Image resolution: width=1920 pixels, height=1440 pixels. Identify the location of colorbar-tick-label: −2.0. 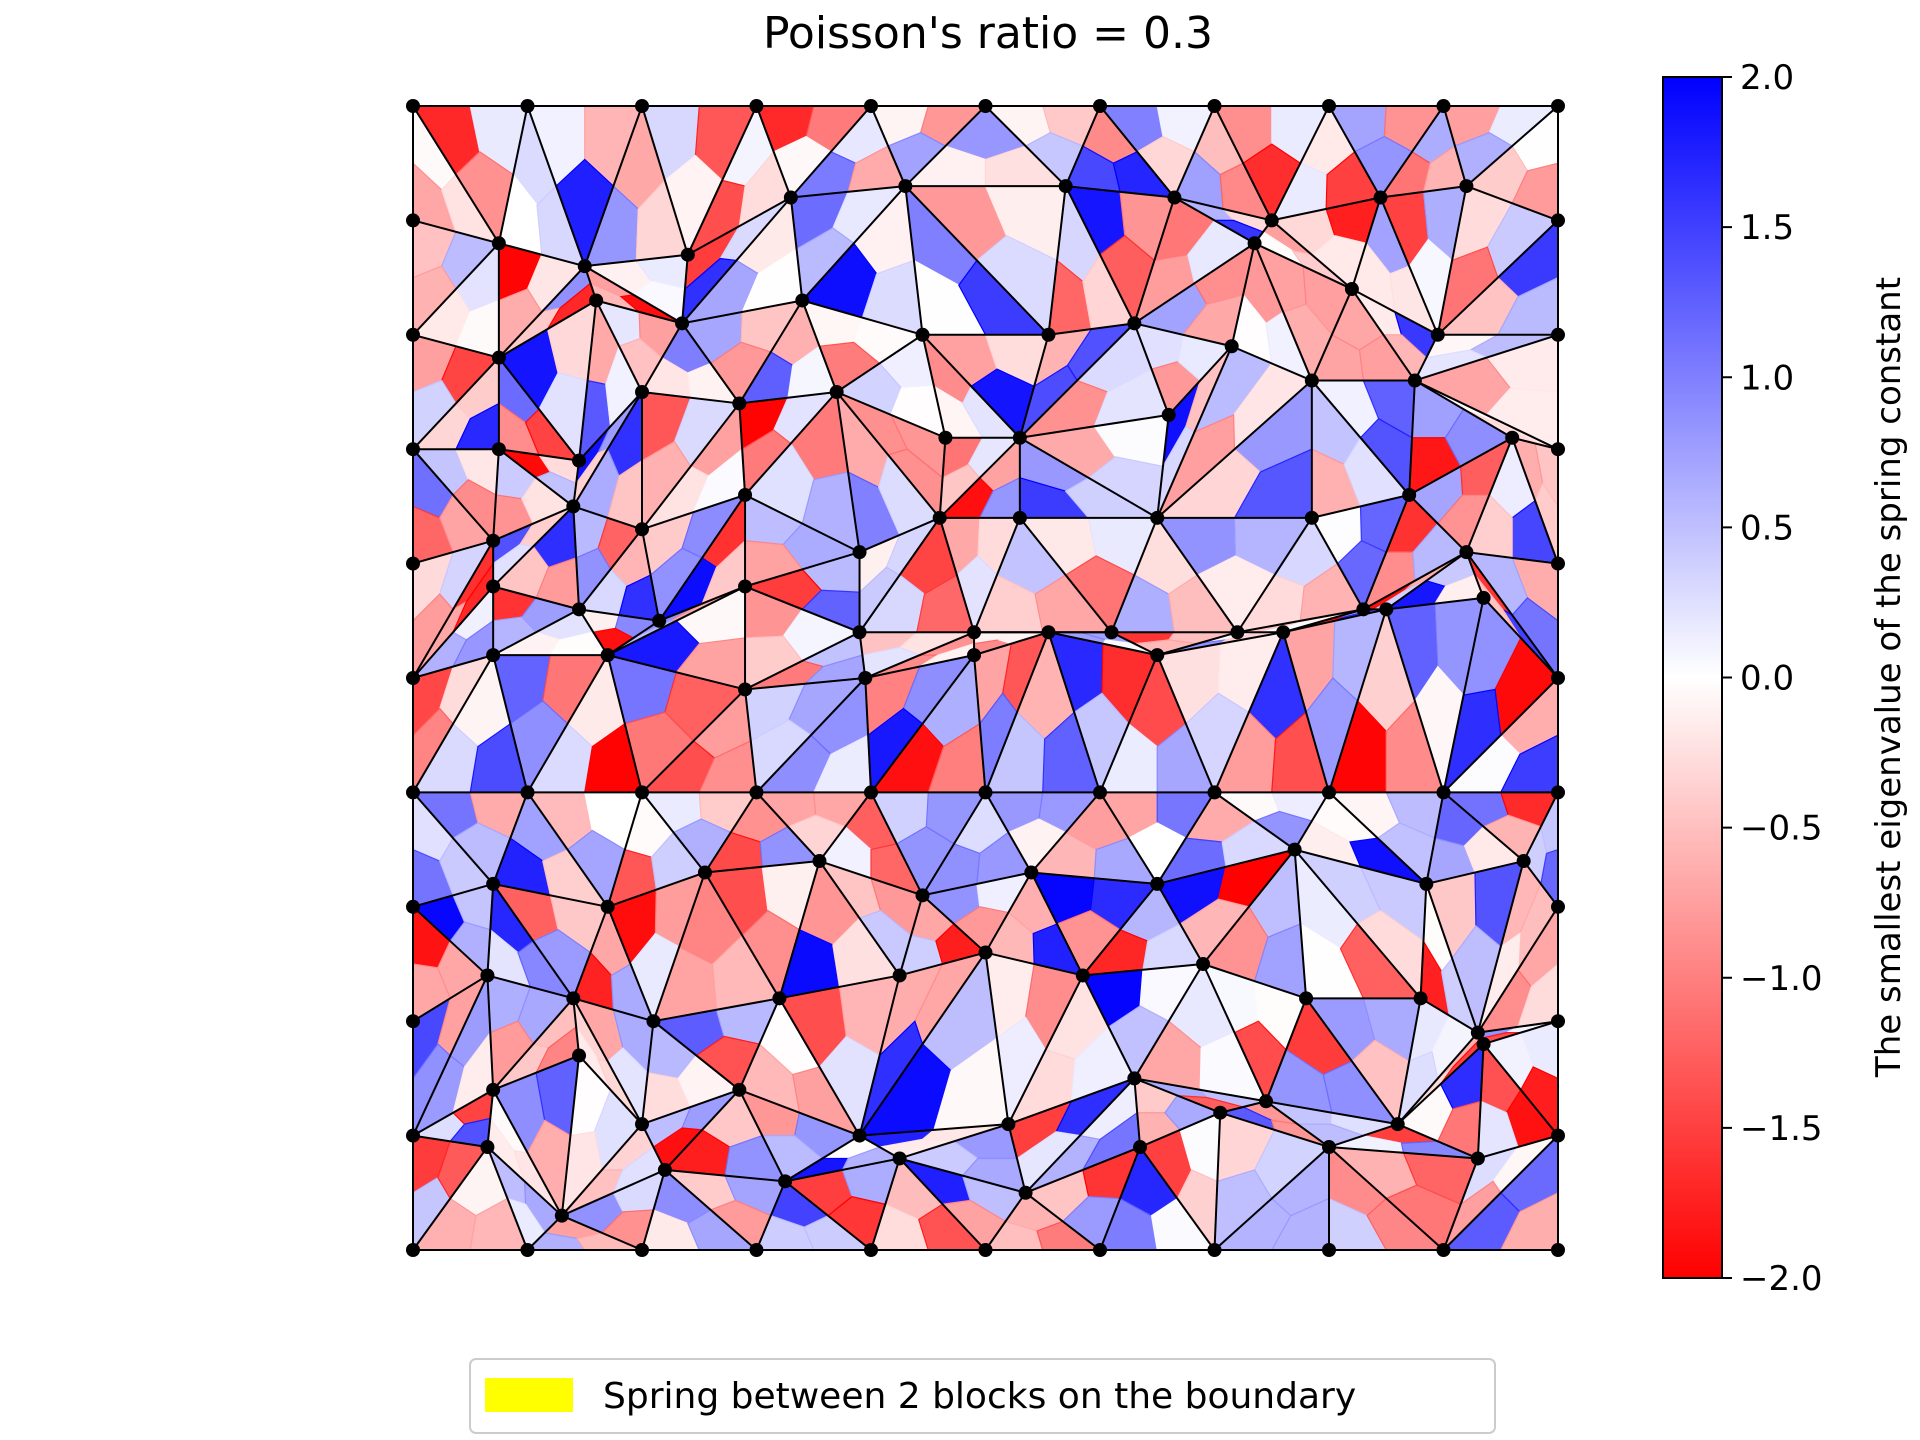
(1781, 1279).